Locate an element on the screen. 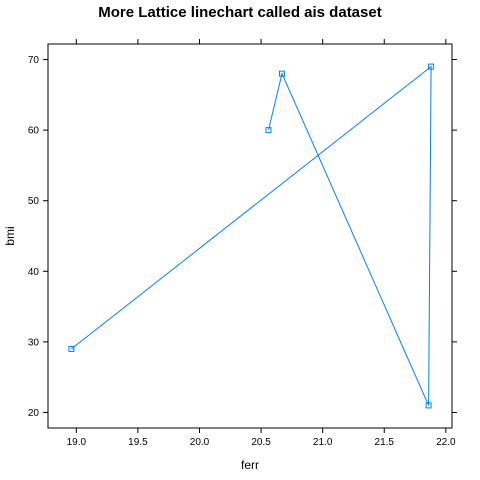 The image size is (480, 480). x-tick-label: 20.0 is located at coordinates (200, 442).